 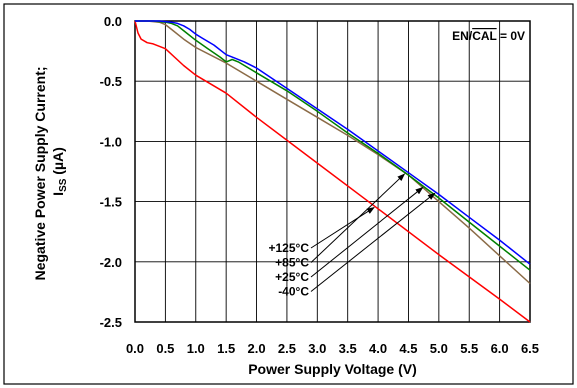 I want to click on legend-label: +125°C, so click(x=289, y=248).